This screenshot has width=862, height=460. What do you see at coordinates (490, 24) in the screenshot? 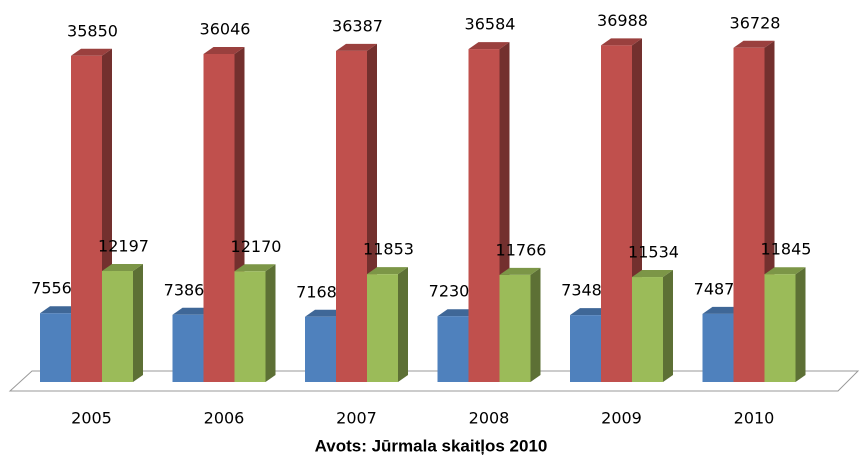
I see `data-label: 36584` at bounding box center [490, 24].